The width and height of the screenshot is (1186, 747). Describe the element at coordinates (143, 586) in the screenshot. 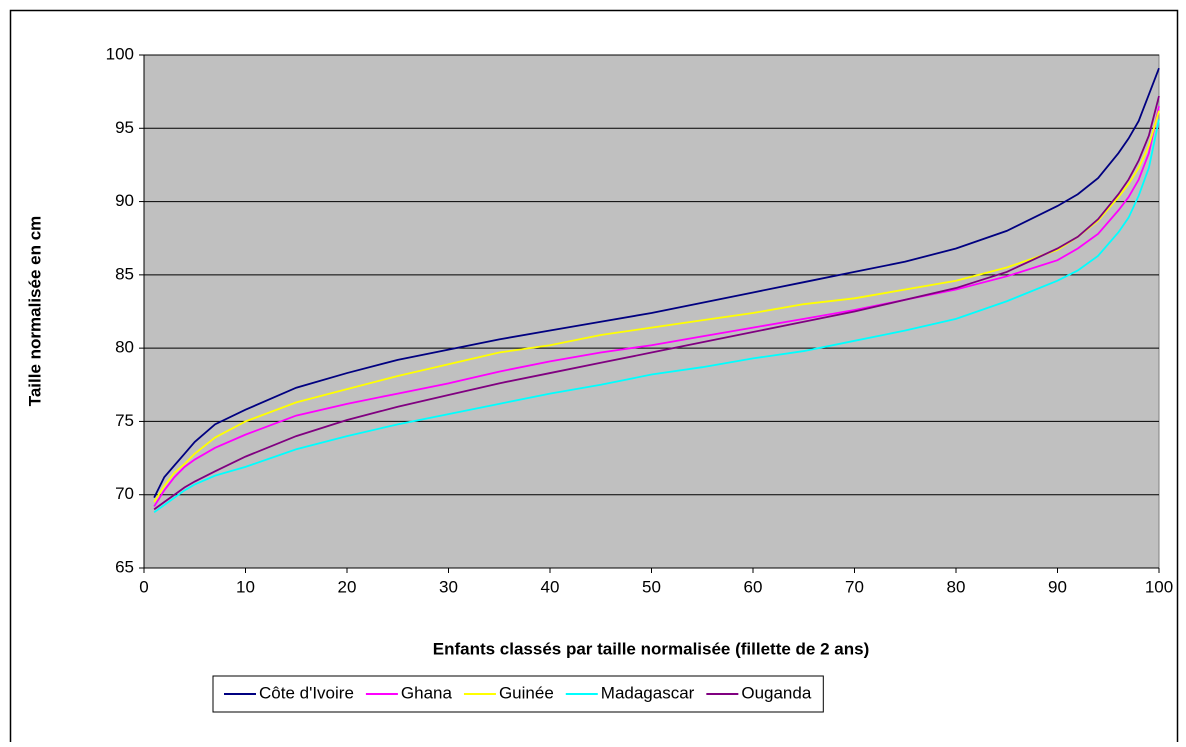

I see `x-tick-label: 0` at that location.